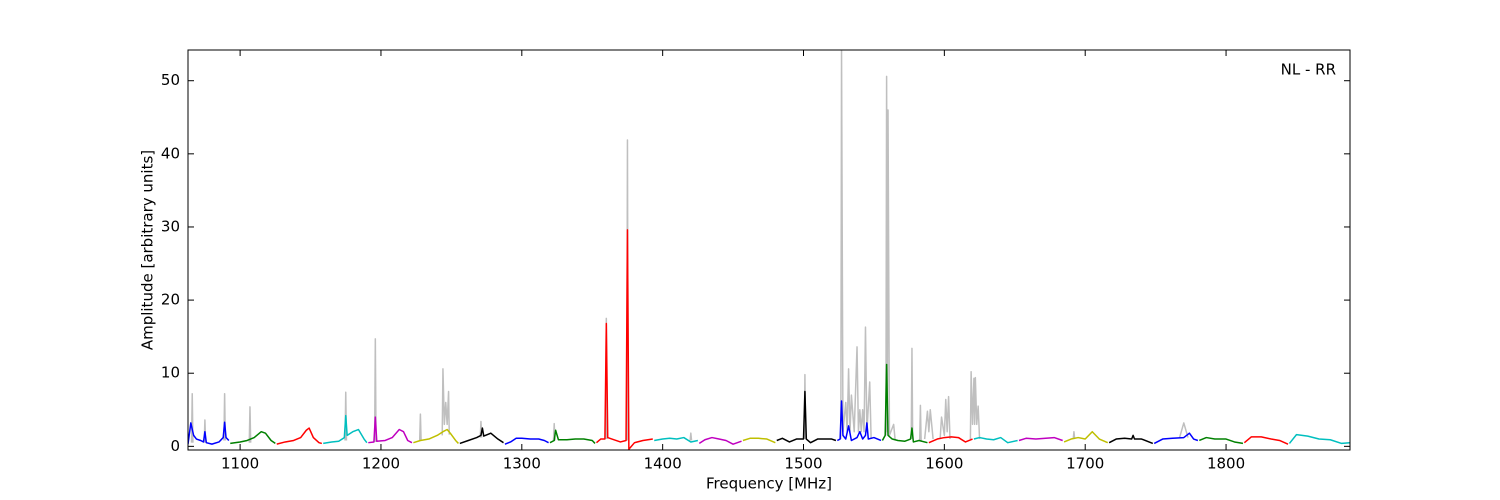 Image resolution: width=1500 pixels, height=500 pixels. Describe the element at coordinates (1085, 464) in the screenshot. I see `x-tick-label: 1700` at that location.